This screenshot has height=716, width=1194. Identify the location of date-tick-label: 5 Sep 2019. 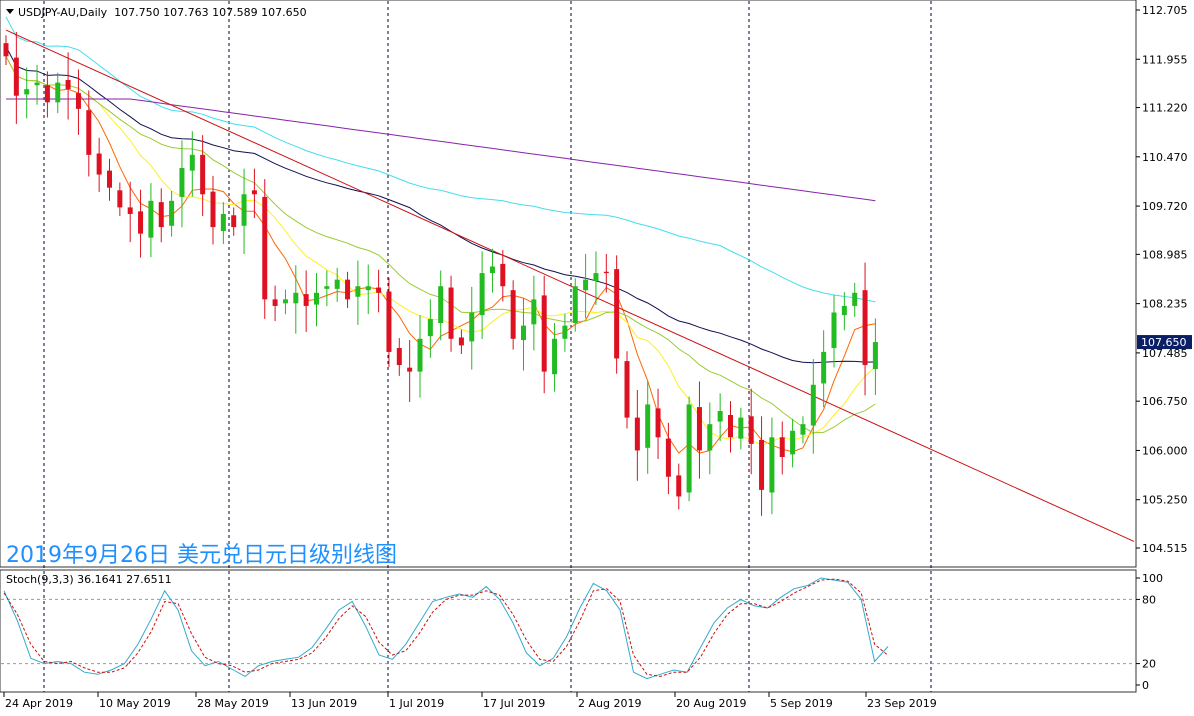
(801, 703).